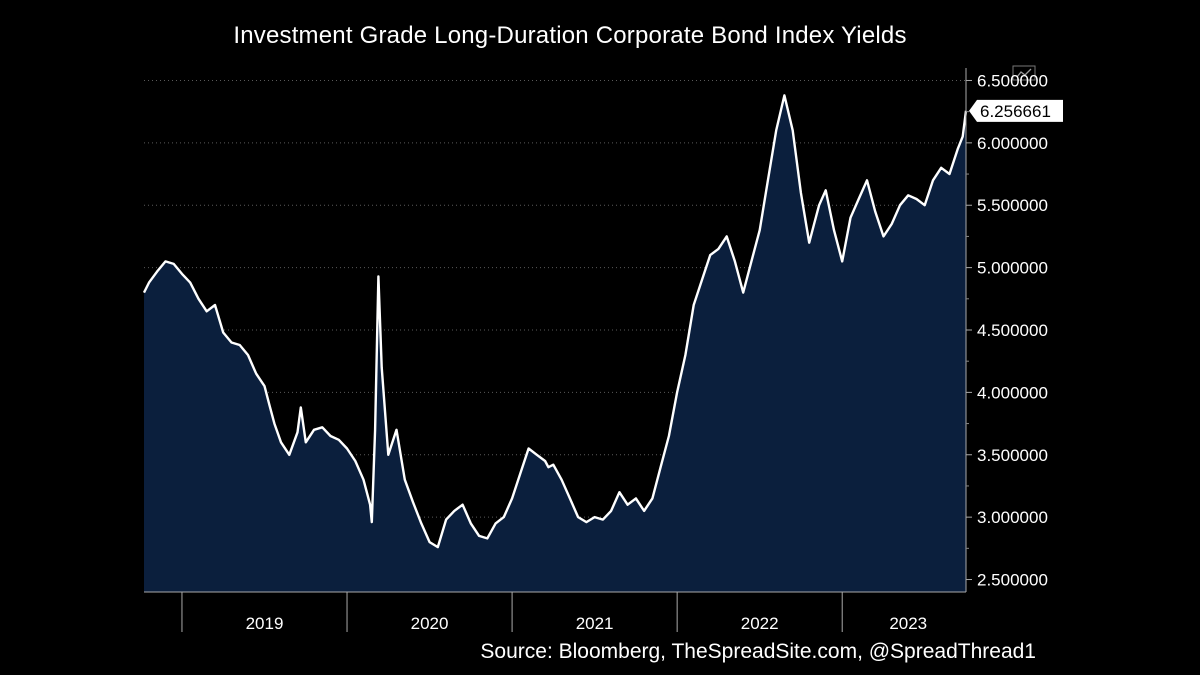  I want to click on last-value-badge: 6.256661, so click(1016, 110).